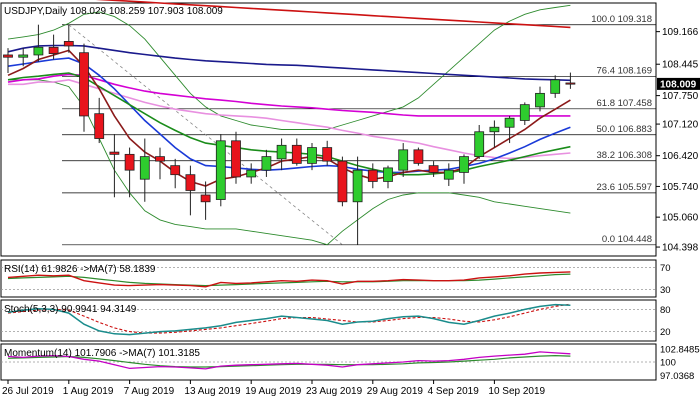 This screenshot has height=400, width=700. I want to click on fib-label-5: 23.6 105.597, so click(624, 187).